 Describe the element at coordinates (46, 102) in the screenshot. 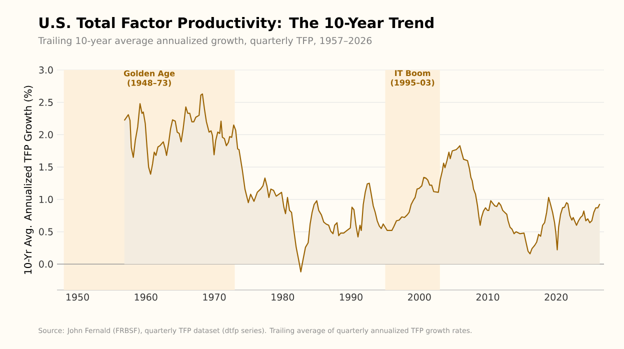

I see `y-tick-label: 2.5` at that location.